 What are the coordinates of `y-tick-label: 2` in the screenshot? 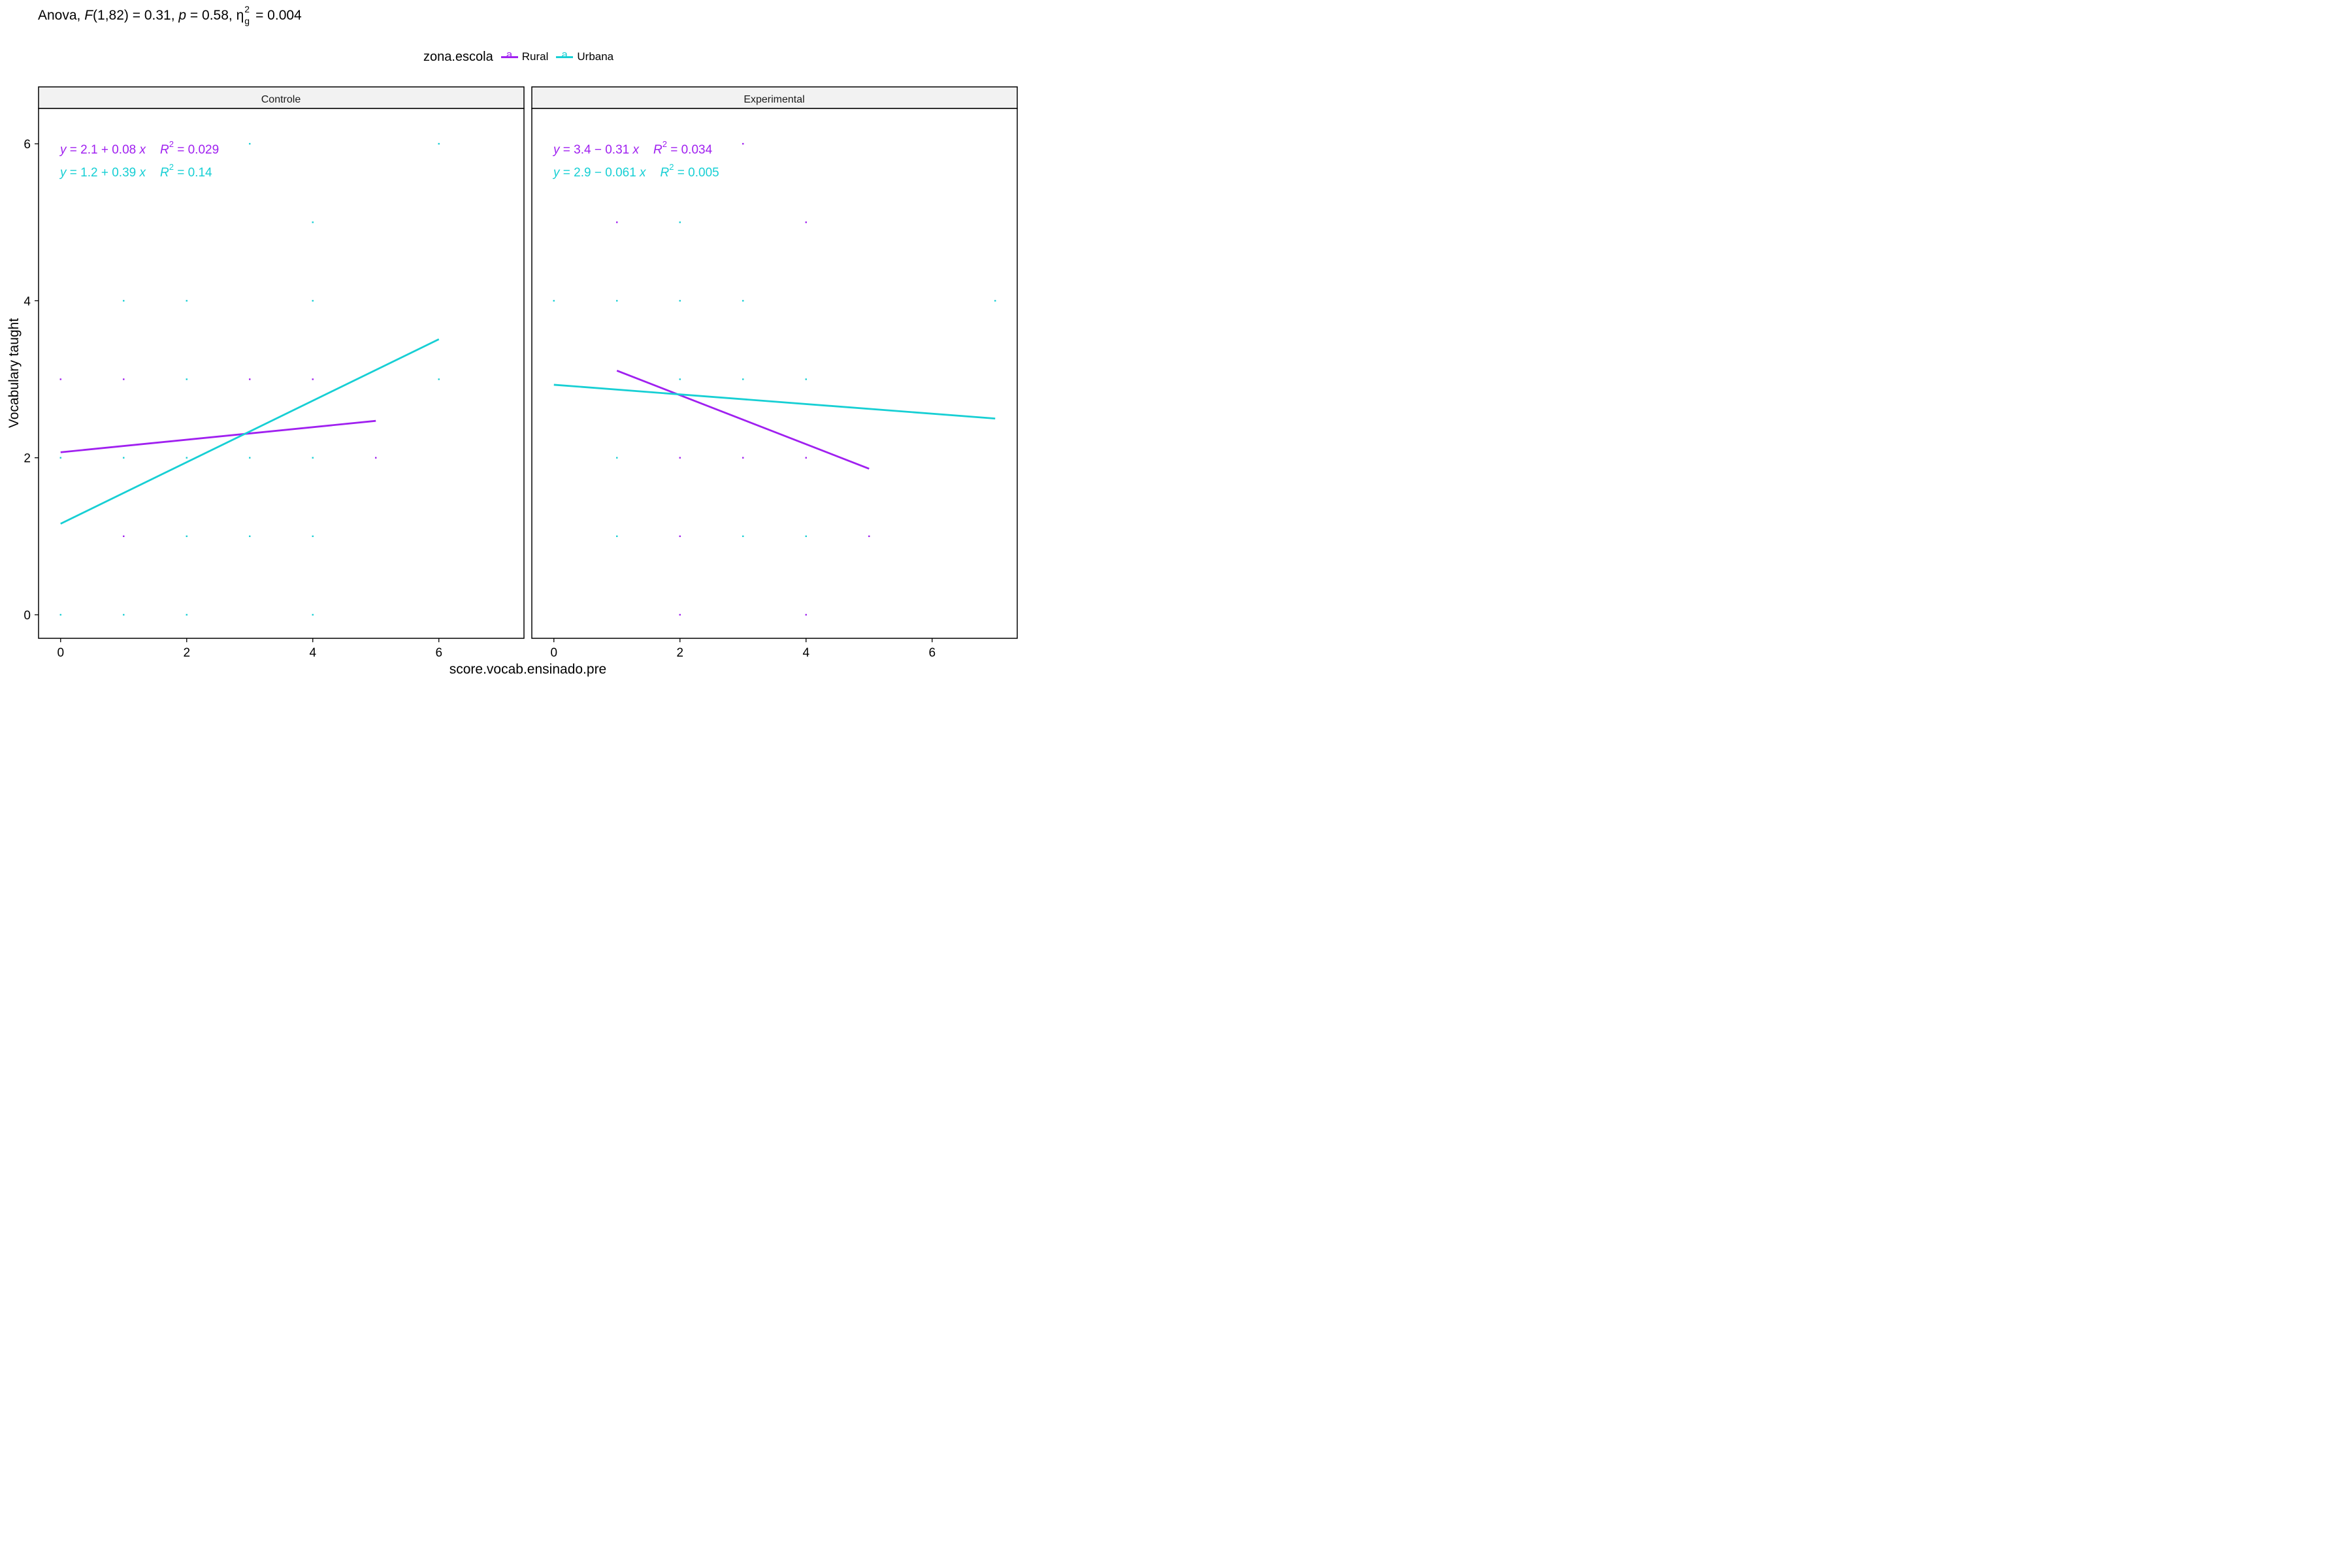 It's located at (27, 459).